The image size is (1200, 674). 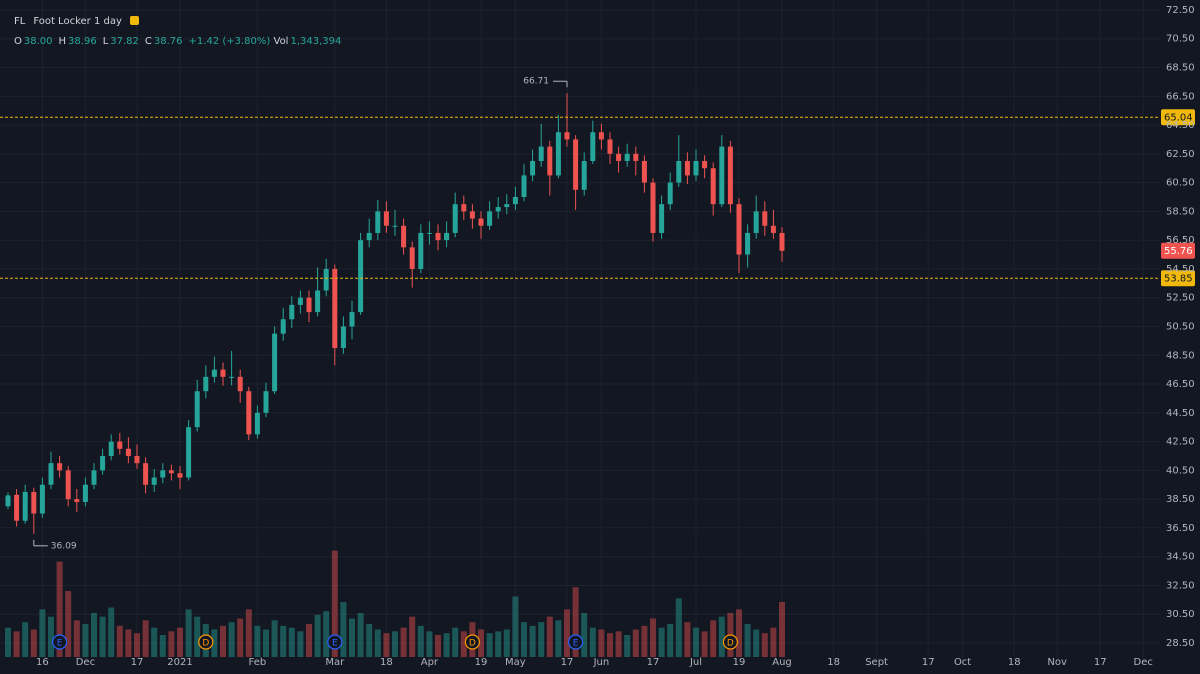 What do you see at coordinates (1180, 384) in the screenshot?
I see `y-tick-label: 46.50` at bounding box center [1180, 384].